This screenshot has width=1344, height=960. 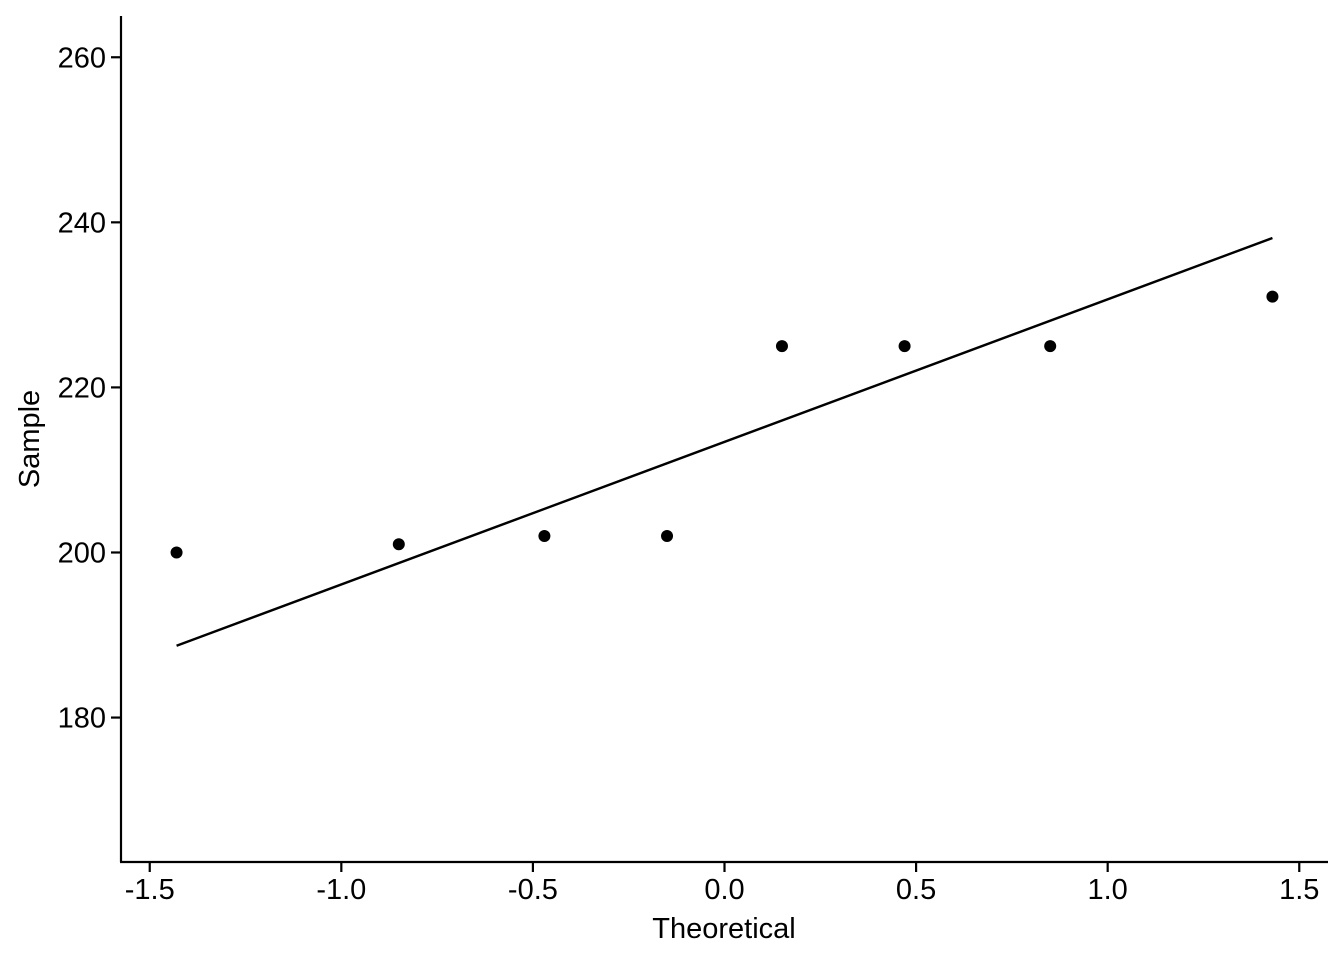 What do you see at coordinates (82, 553) in the screenshot?
I see `y-tick-label: 200` at bounding box center [82, 553].